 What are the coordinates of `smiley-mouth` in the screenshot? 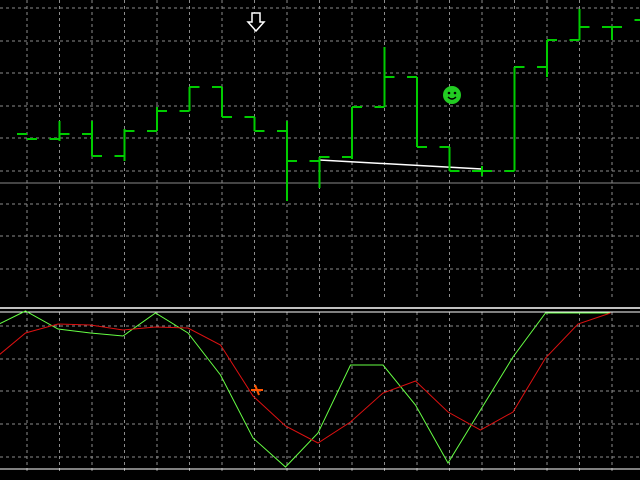 It's located at (452, 98).